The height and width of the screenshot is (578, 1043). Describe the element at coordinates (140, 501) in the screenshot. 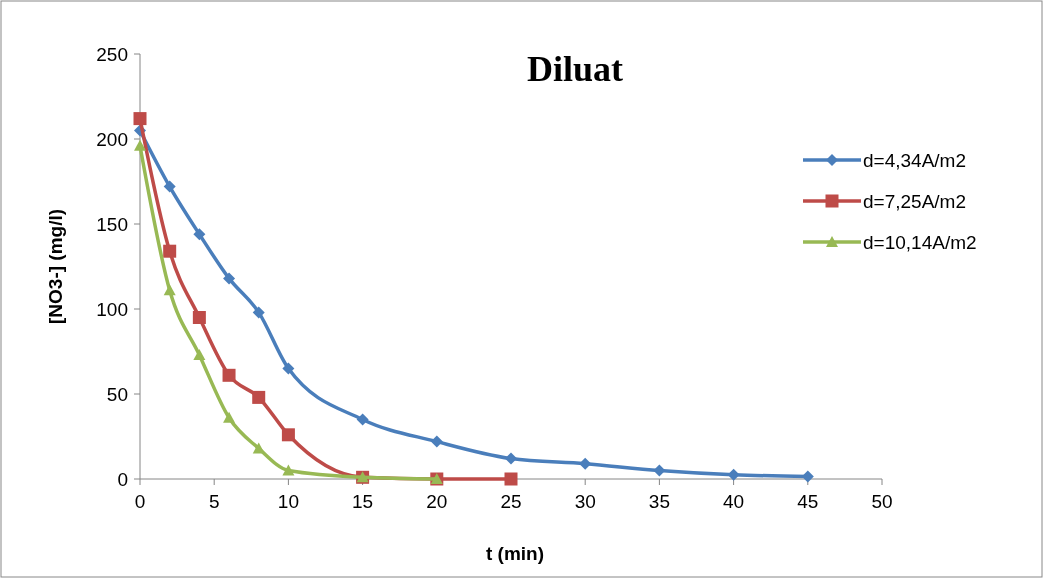

I see `x-tick-label: 0` at that location.